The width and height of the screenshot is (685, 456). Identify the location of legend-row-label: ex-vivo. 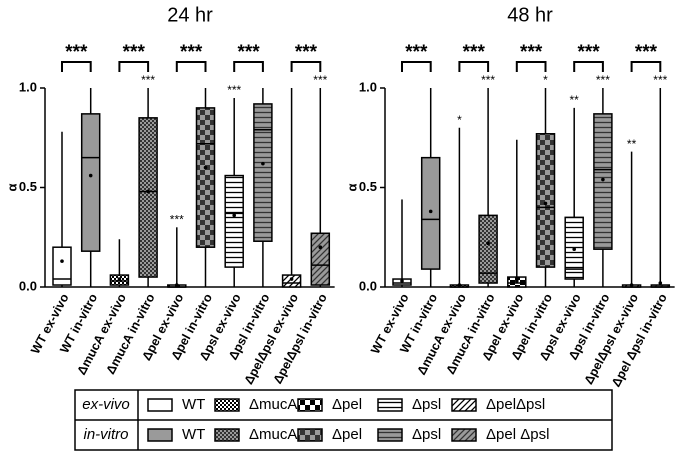
(106, 404).